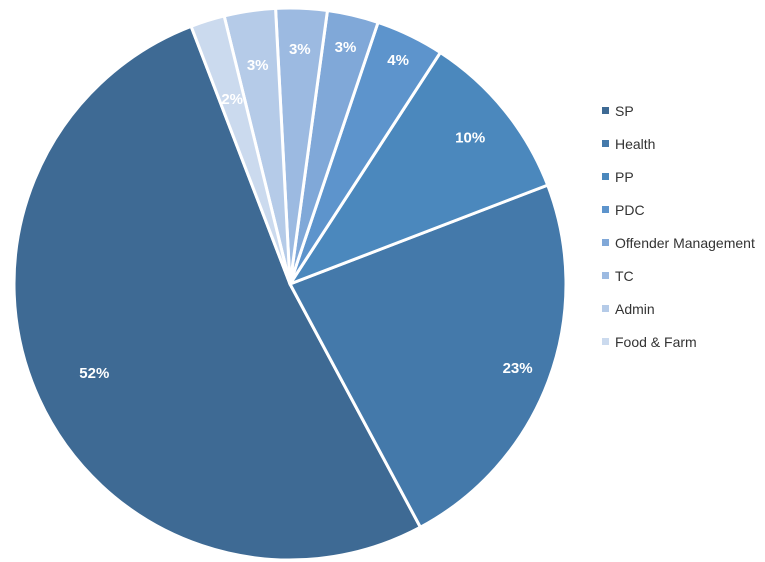 The image size is (765, 562). I want to click on data-label-admin: 3%, so click(258, 65).